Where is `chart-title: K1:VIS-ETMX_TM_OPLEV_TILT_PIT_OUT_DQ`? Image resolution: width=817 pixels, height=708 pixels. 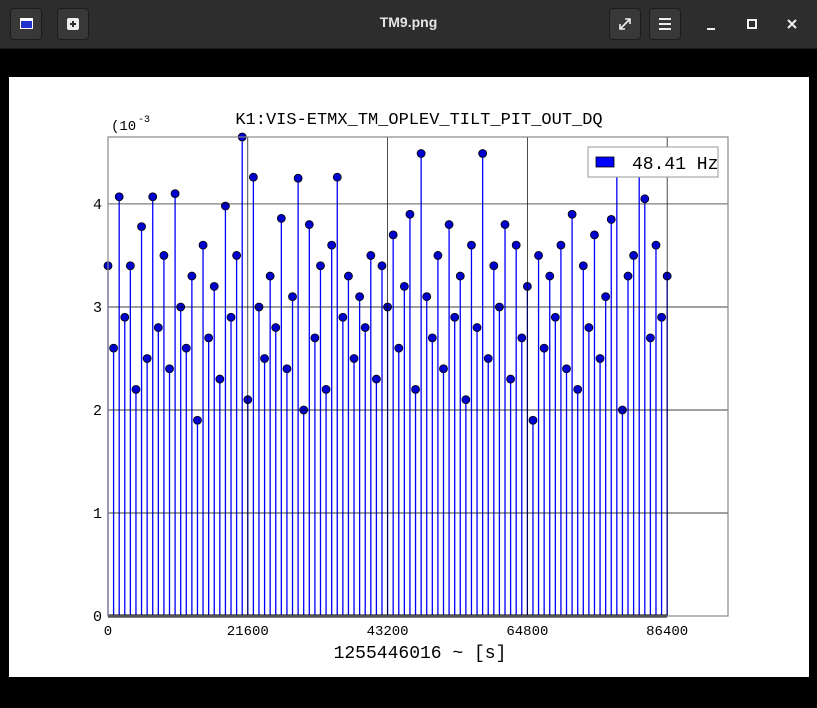 chart-title: K1:VIS-ETMX_TM_OPLEV_TILT_PIT_OUT_DQ is located at coordinates (418, 120).